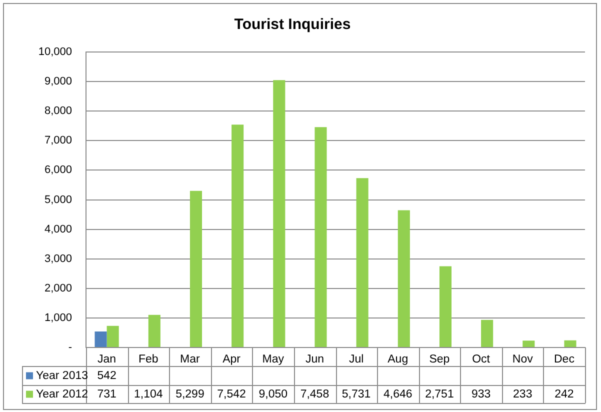 The height and width of the screenshot is (412, 601). I want to click on x-tick-label: Jun, so click(314, 360).